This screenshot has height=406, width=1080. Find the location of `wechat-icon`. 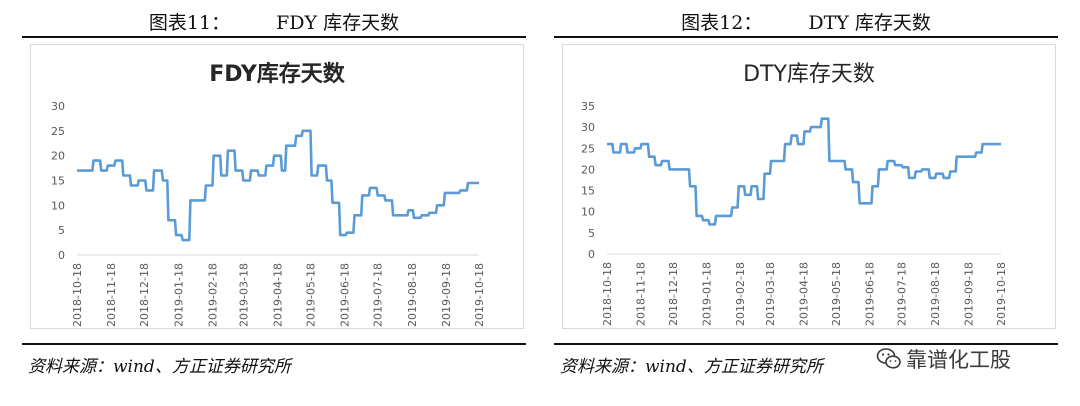

wechat-icon is located at coordinates (888, 358).